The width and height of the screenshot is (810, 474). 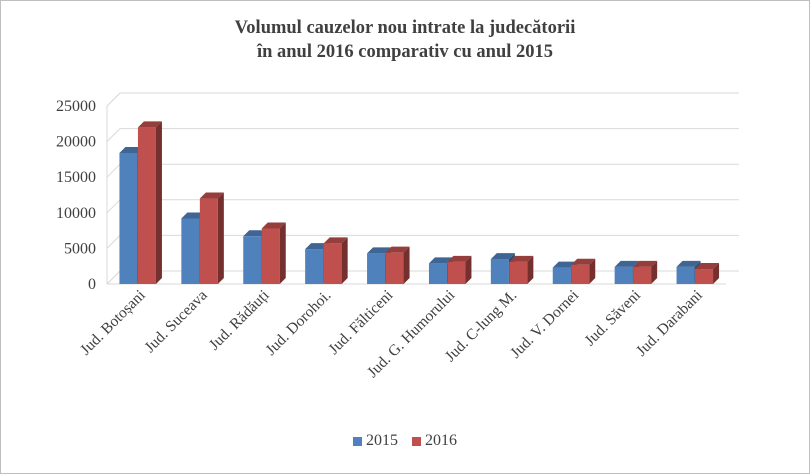 I want to click on category-label: Jud. Suceava, so click(x=175, y=321).